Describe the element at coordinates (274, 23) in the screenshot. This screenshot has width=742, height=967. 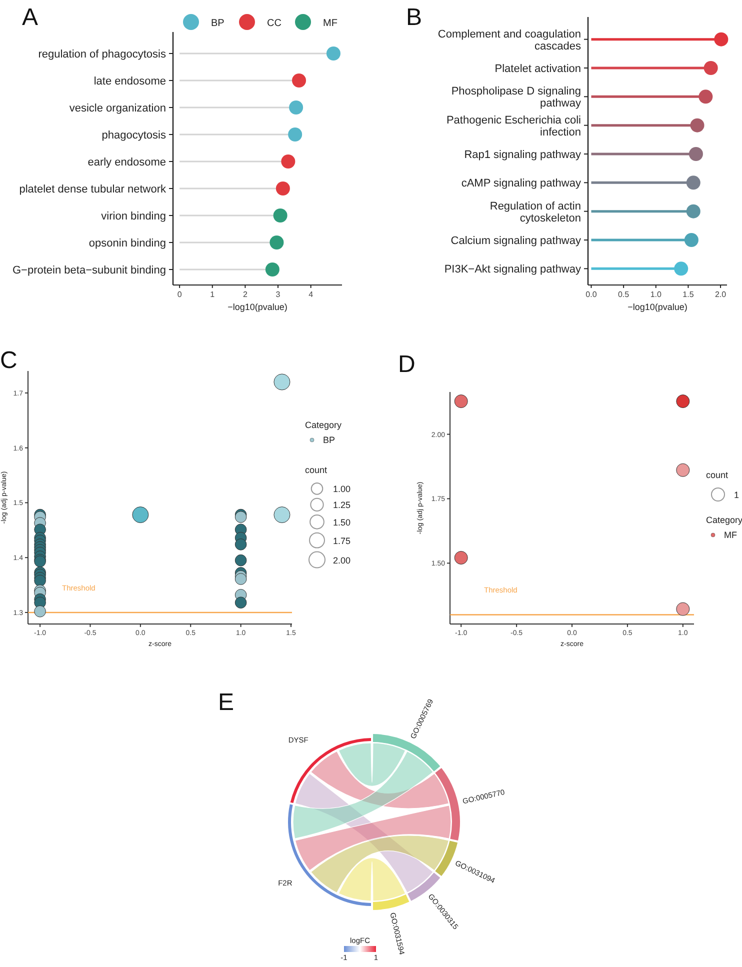
I see `legend-label: CC` at that location.